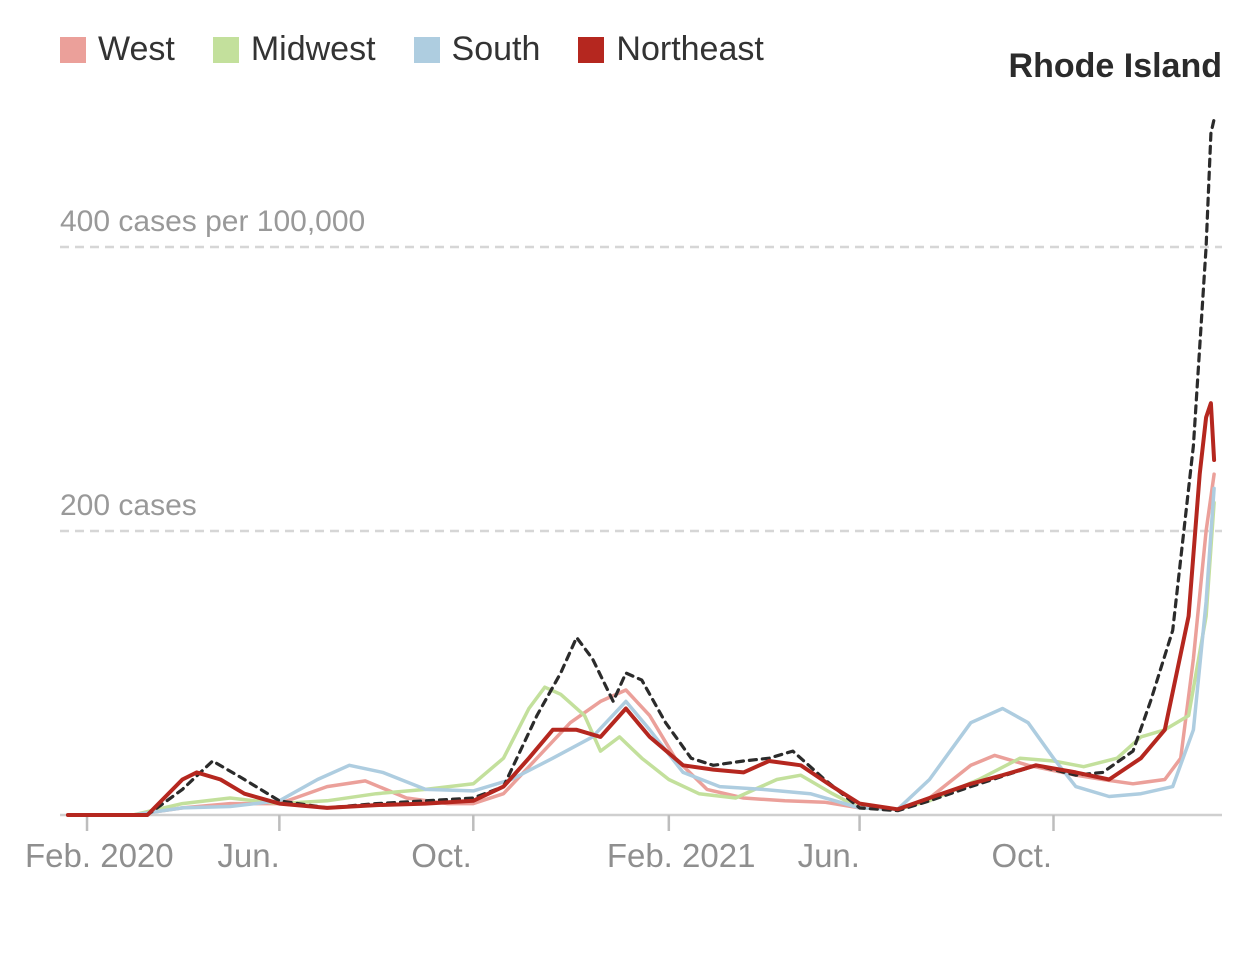 This screenshot has height=955, width=1246. Describe the element at coordinates (426, 49) in the screenshot. I see `legend-swatch-south` at that location.